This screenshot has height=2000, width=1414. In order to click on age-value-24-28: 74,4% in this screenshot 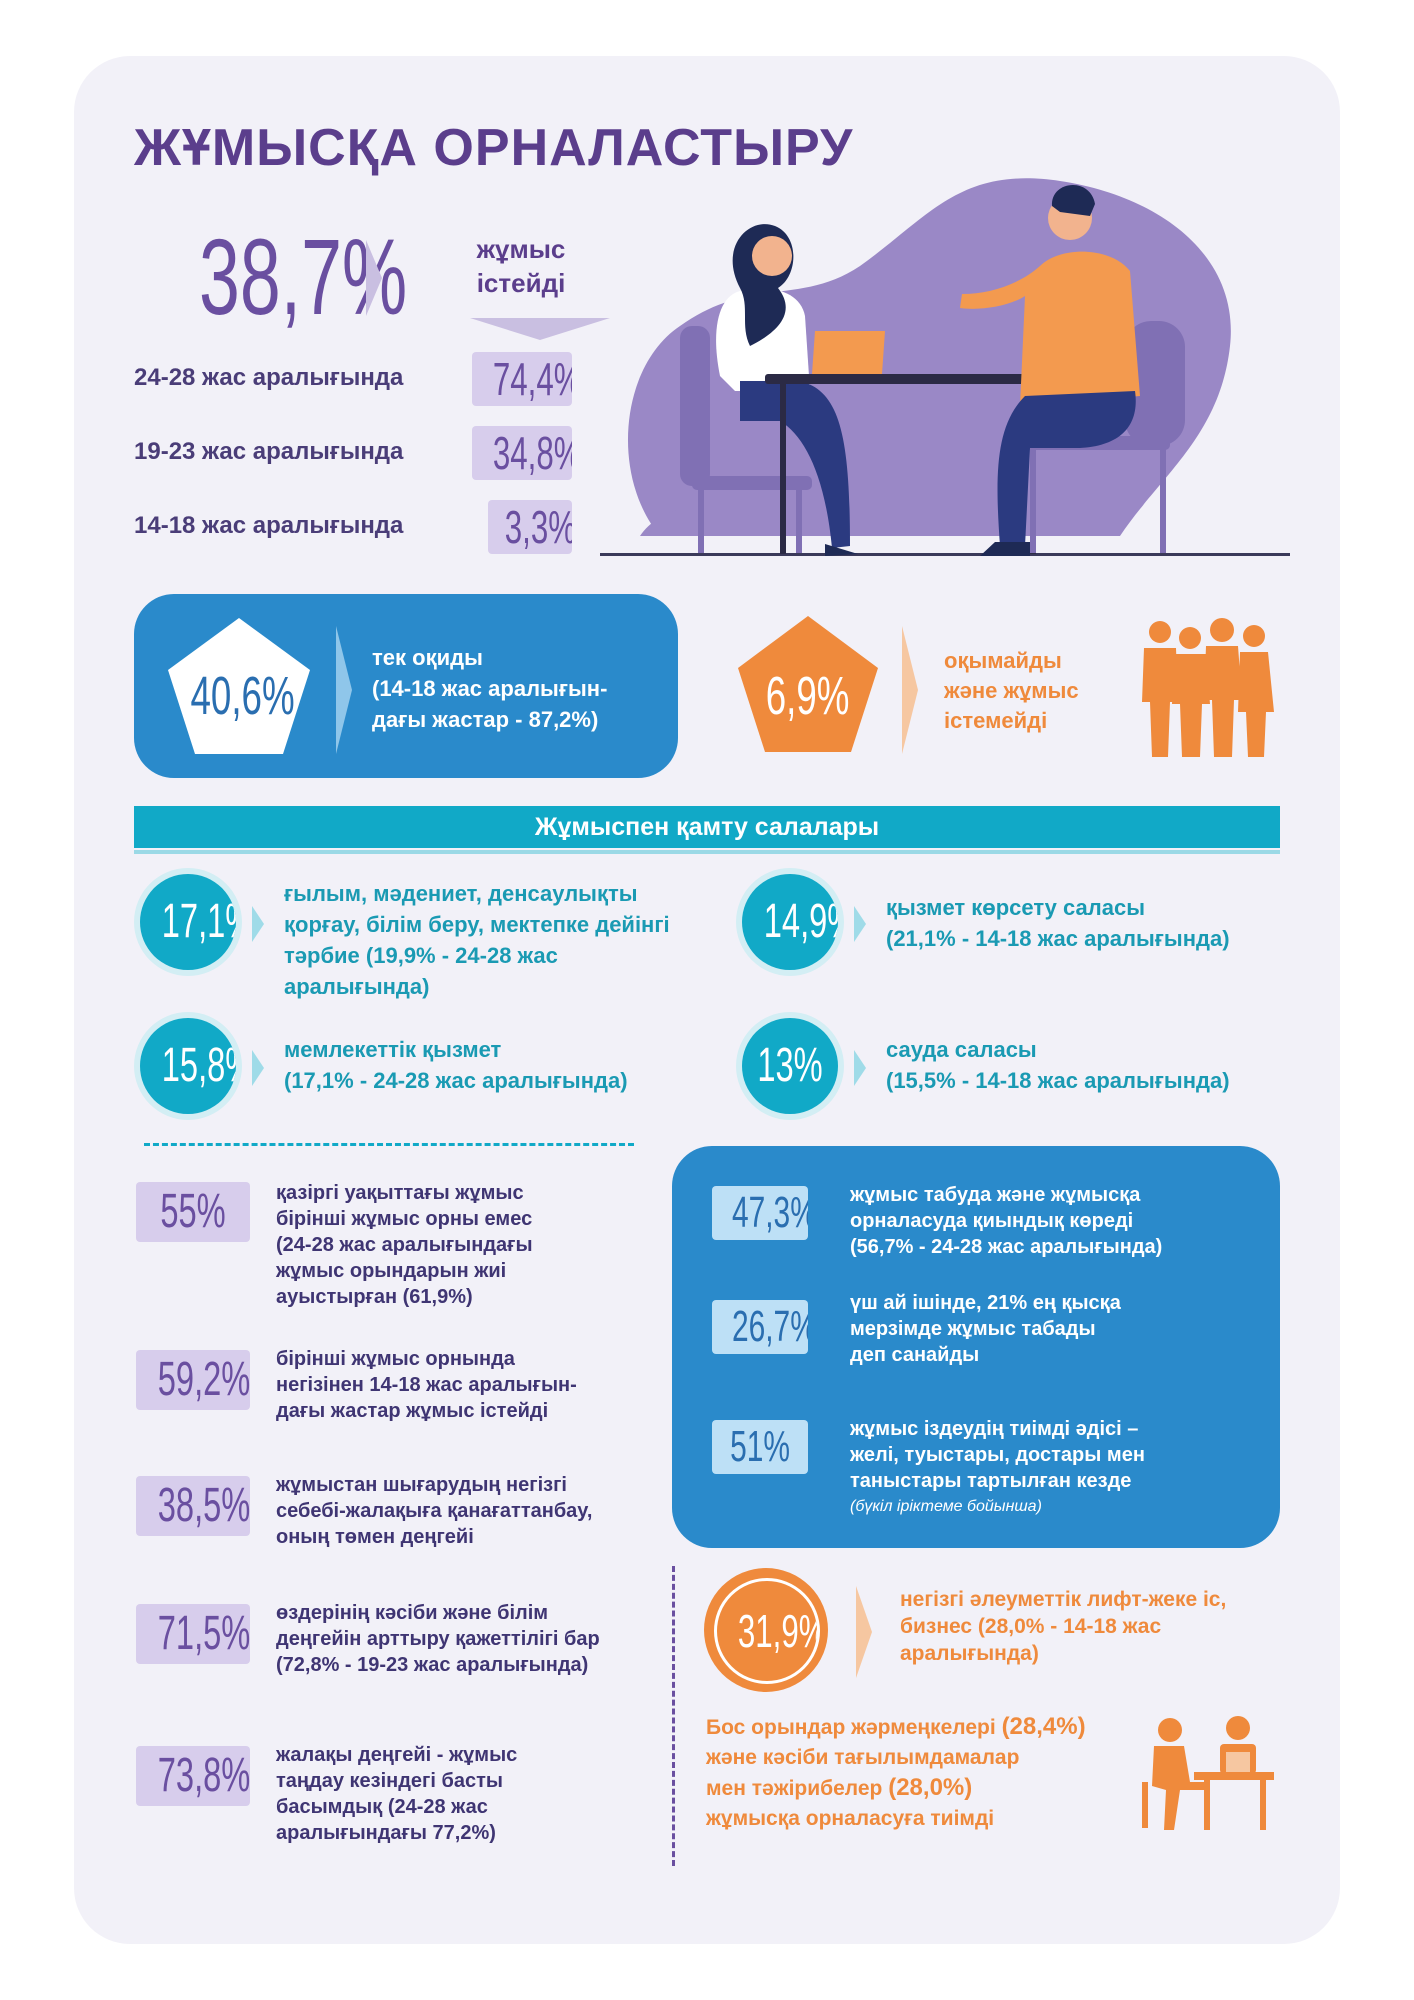, I will do `click(522, 379)`.